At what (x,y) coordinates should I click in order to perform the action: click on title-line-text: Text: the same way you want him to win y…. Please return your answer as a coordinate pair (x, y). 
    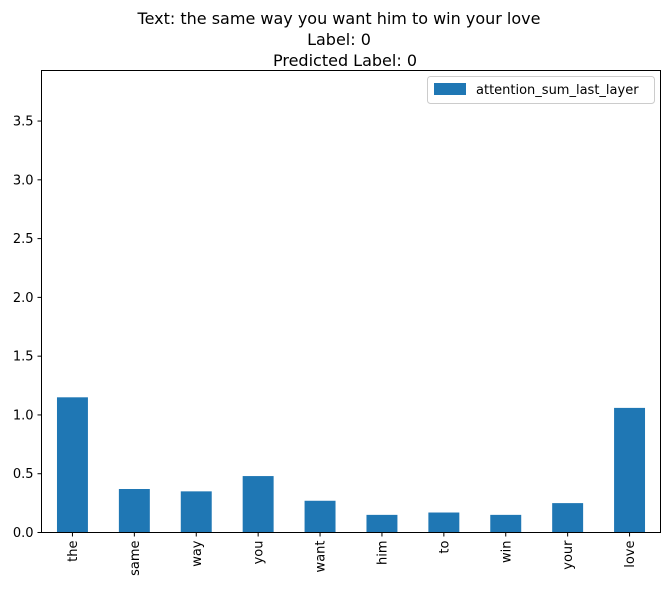
    Looking at the image, I should click on (339, 18).